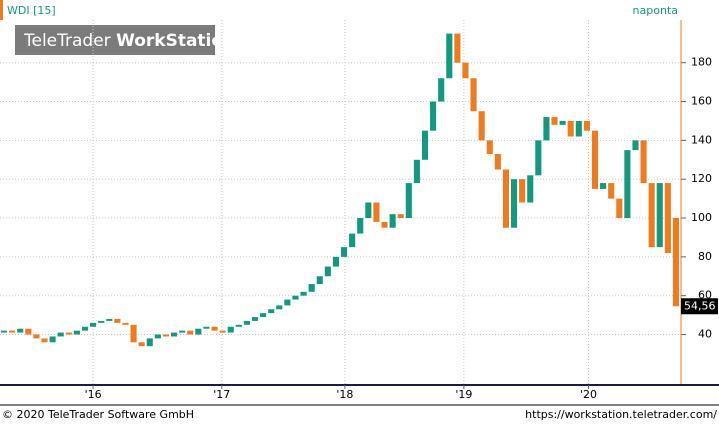 Image resolution: width=719 pixels, height=429 pixels. I want to click on x-tick-label: '18, so click(344, 394).